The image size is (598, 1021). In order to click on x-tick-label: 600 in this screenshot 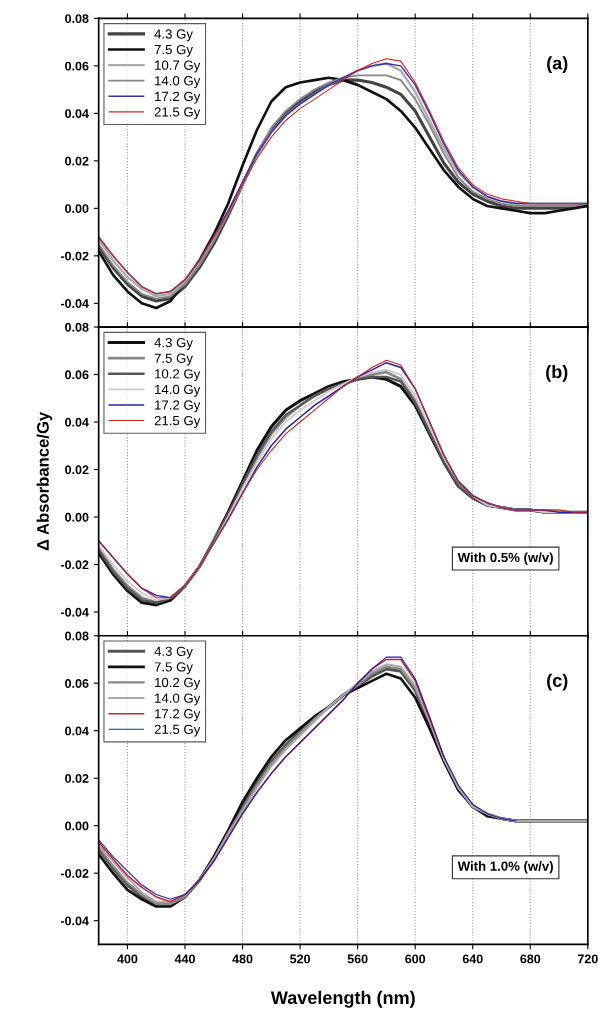, I will do `click(415, 959)`.